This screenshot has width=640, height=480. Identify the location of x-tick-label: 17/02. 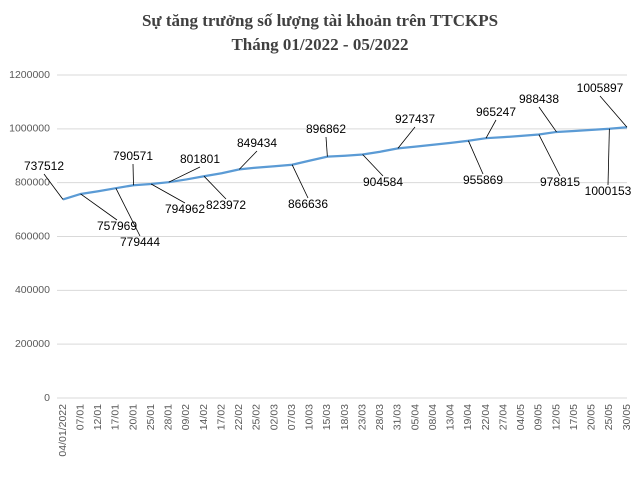
(221, 417).